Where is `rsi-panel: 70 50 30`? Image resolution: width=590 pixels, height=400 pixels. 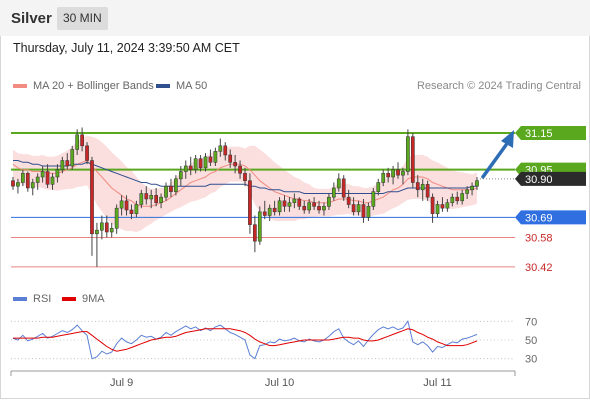 rsi-panel: 70 50 30 is located at coordinates (274, 341).